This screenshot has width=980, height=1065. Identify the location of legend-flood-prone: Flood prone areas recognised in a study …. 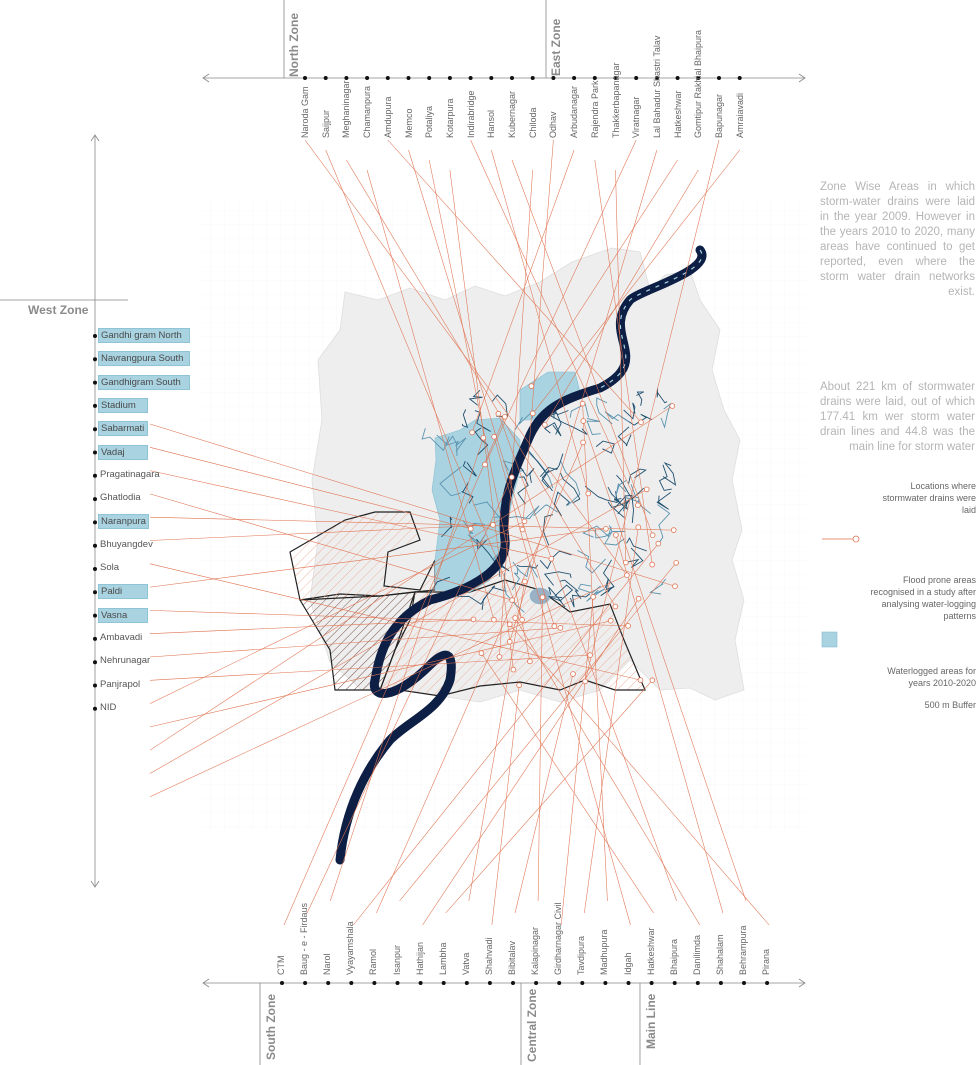
(923, 598).